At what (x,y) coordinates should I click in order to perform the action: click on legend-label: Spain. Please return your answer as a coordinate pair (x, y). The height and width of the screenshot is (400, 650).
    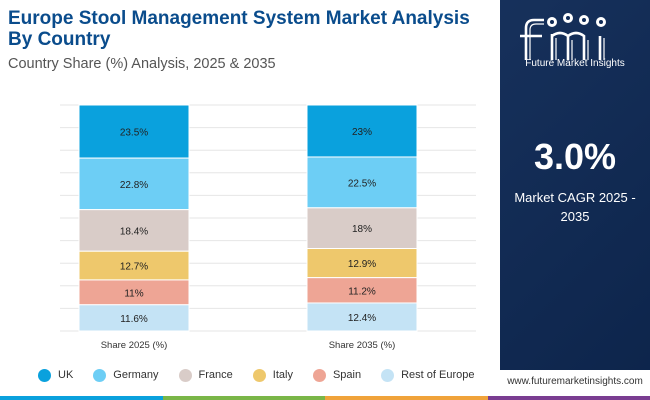
    Looking at the image, I should click on (347, 375).